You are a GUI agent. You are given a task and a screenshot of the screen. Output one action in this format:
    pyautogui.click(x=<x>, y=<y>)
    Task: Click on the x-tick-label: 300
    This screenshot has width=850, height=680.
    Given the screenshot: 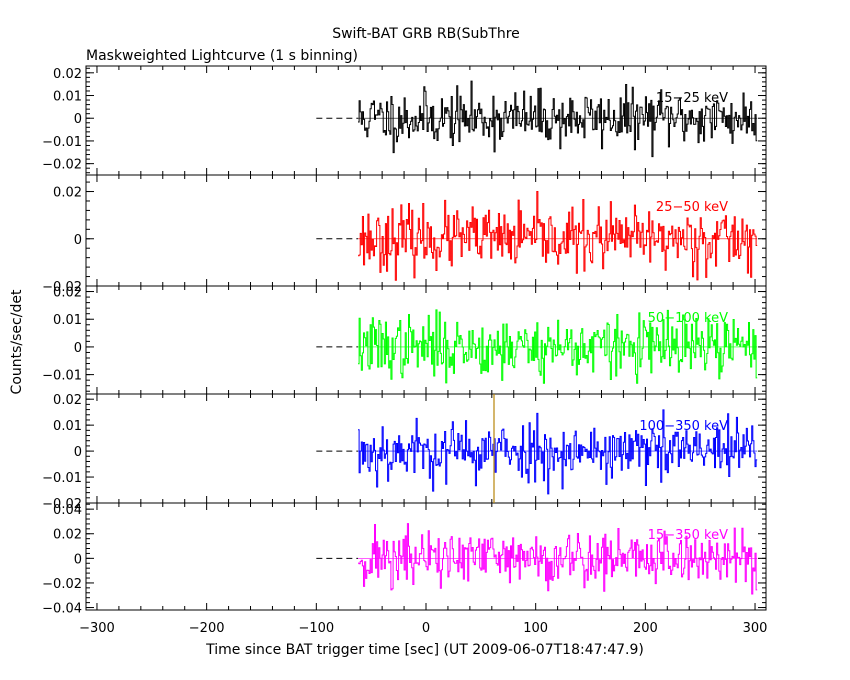 What is the action you would take?
    pyautogui.click(x=755, y=628)
    